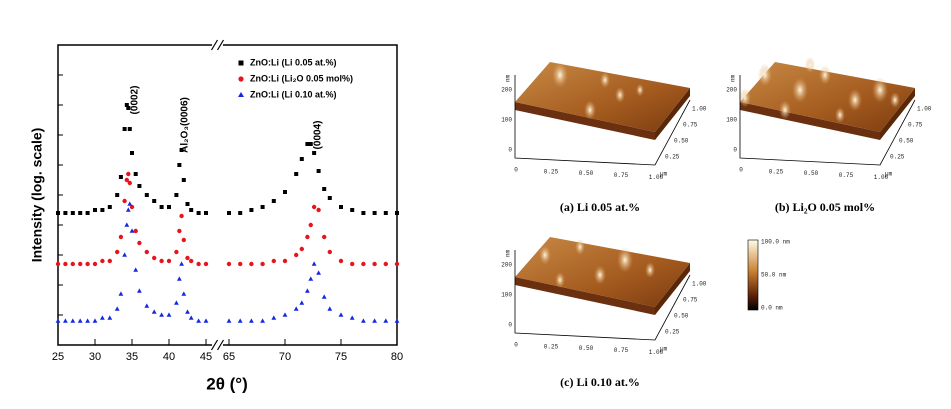 The width and height of the screenshot is (951, 409). Describe the element at coordinates (318, 135) in the screenshot. I see `peak-annotation: (0004)` at that location.